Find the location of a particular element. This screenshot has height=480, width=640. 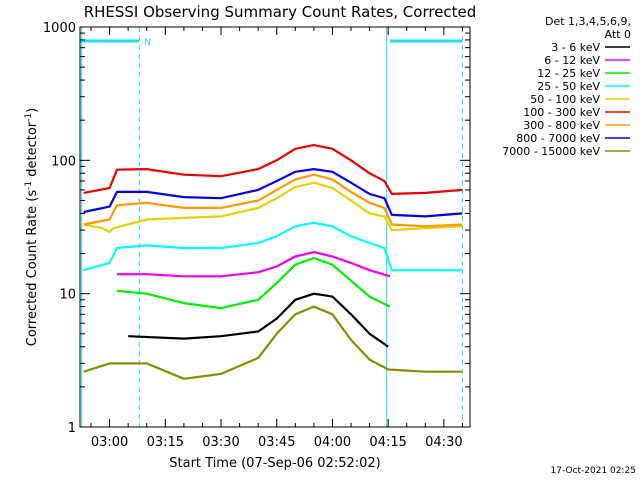

night-label: N is located at coordinates (147, 43).